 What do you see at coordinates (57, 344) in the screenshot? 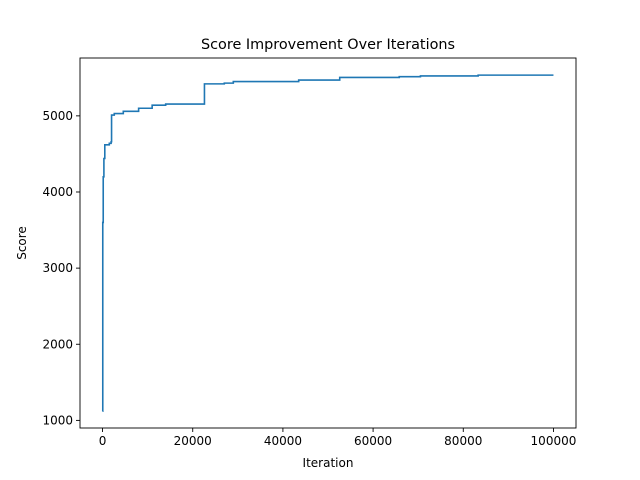
I see `y-tick-label: 2000` at bounding box center [57, 344].